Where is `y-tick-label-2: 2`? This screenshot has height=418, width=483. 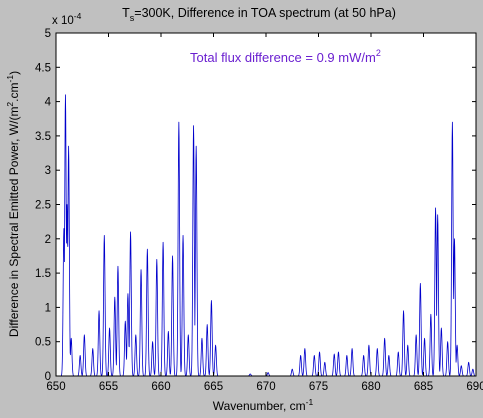
y-tick-label-2: 2 is located at coordinates (48, 240).